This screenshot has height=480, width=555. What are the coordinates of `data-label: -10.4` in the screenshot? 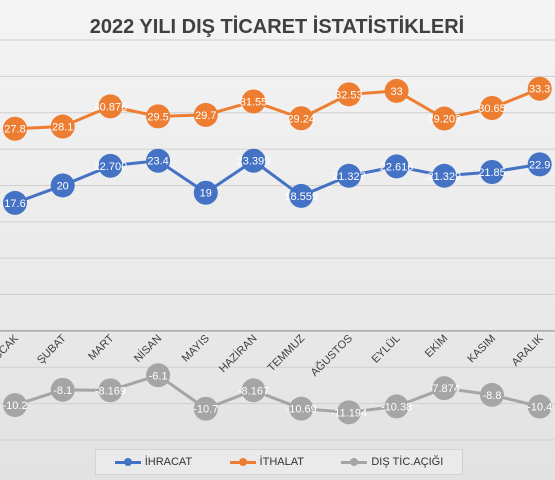 It's located at (539, 408).